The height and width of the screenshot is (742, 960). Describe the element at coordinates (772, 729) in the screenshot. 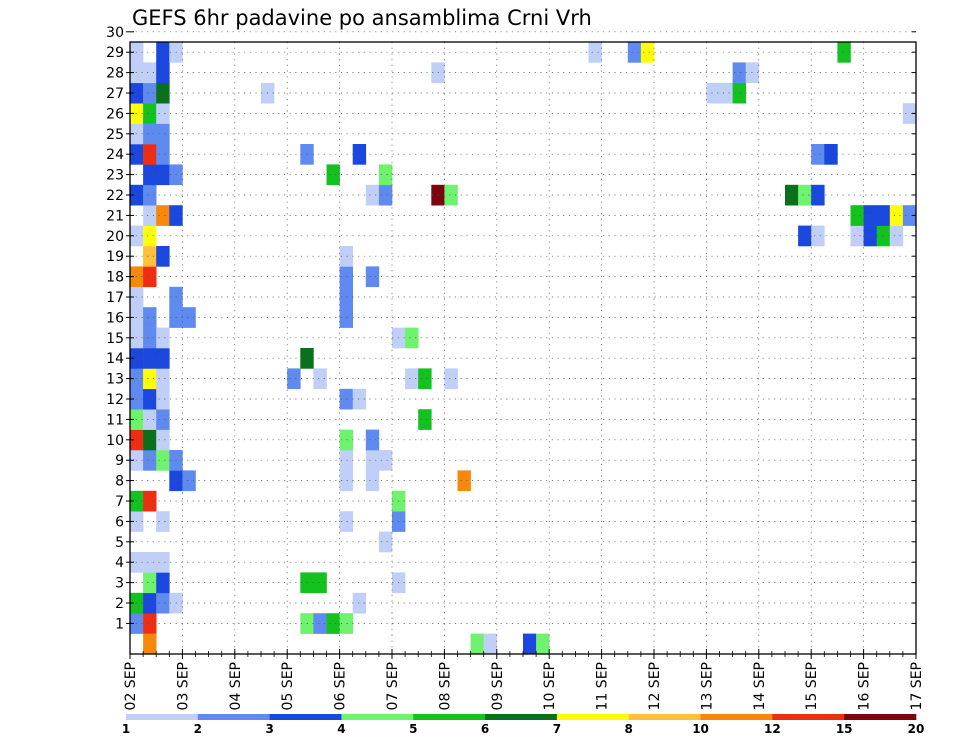

I see `colorbar-tick-label: 12` at that location.